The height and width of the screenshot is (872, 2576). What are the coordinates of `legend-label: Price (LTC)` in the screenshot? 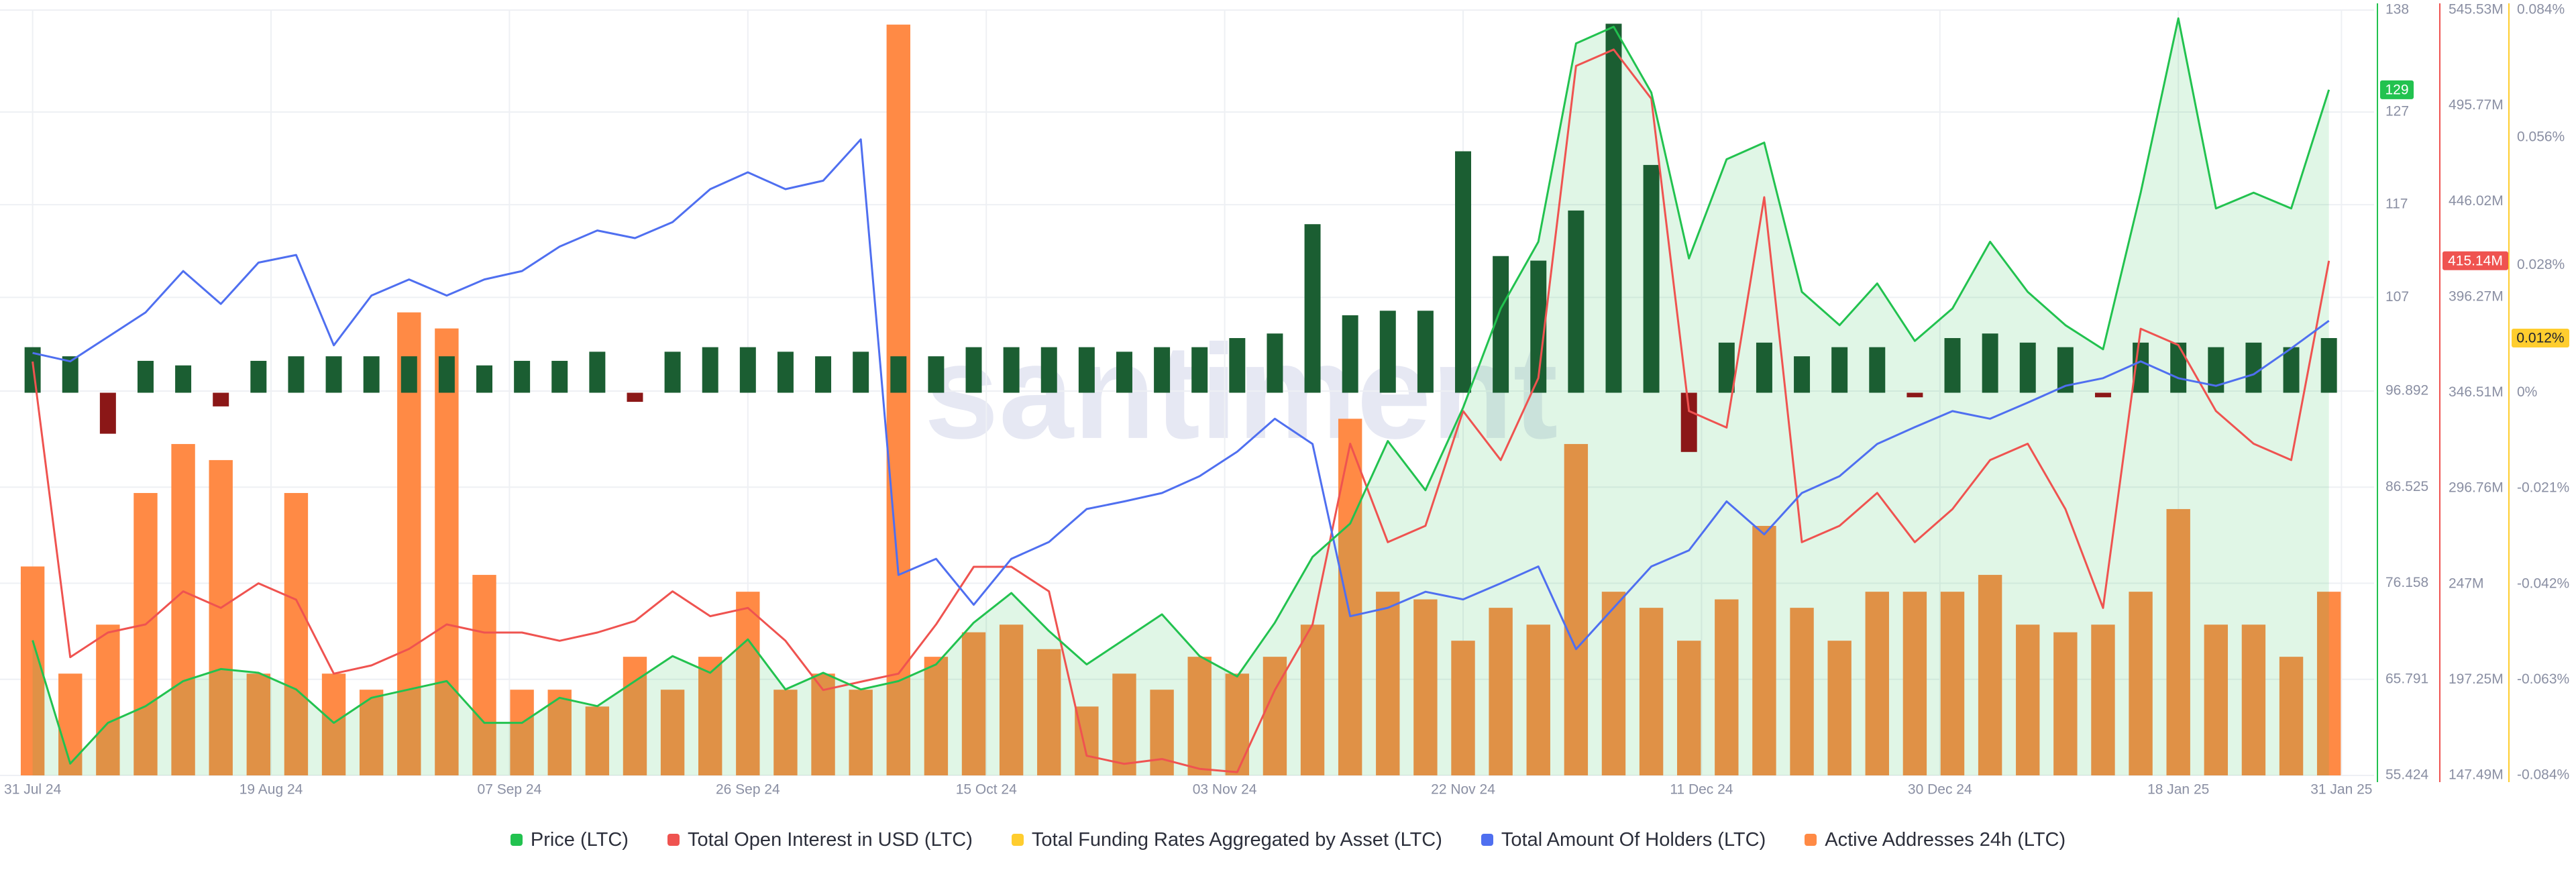 It's located at (579, 839).